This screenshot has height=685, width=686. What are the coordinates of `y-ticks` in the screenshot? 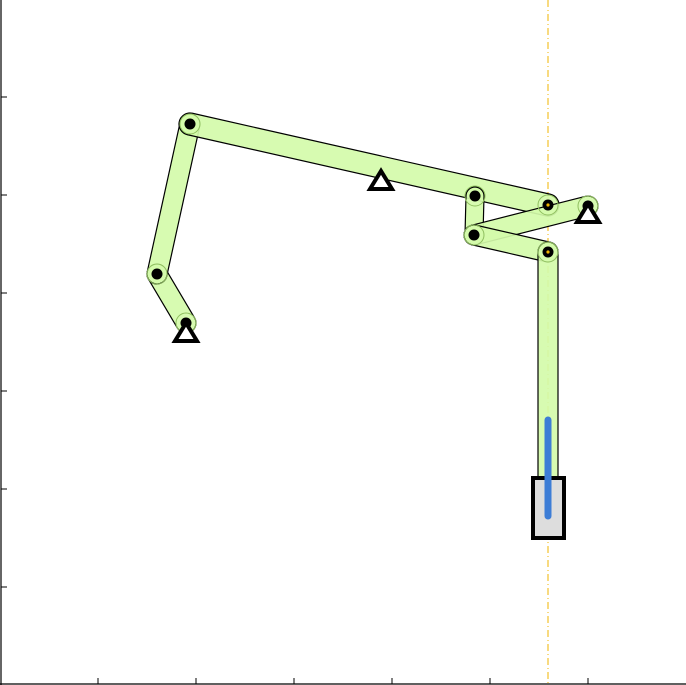 It's located at (4, 342).